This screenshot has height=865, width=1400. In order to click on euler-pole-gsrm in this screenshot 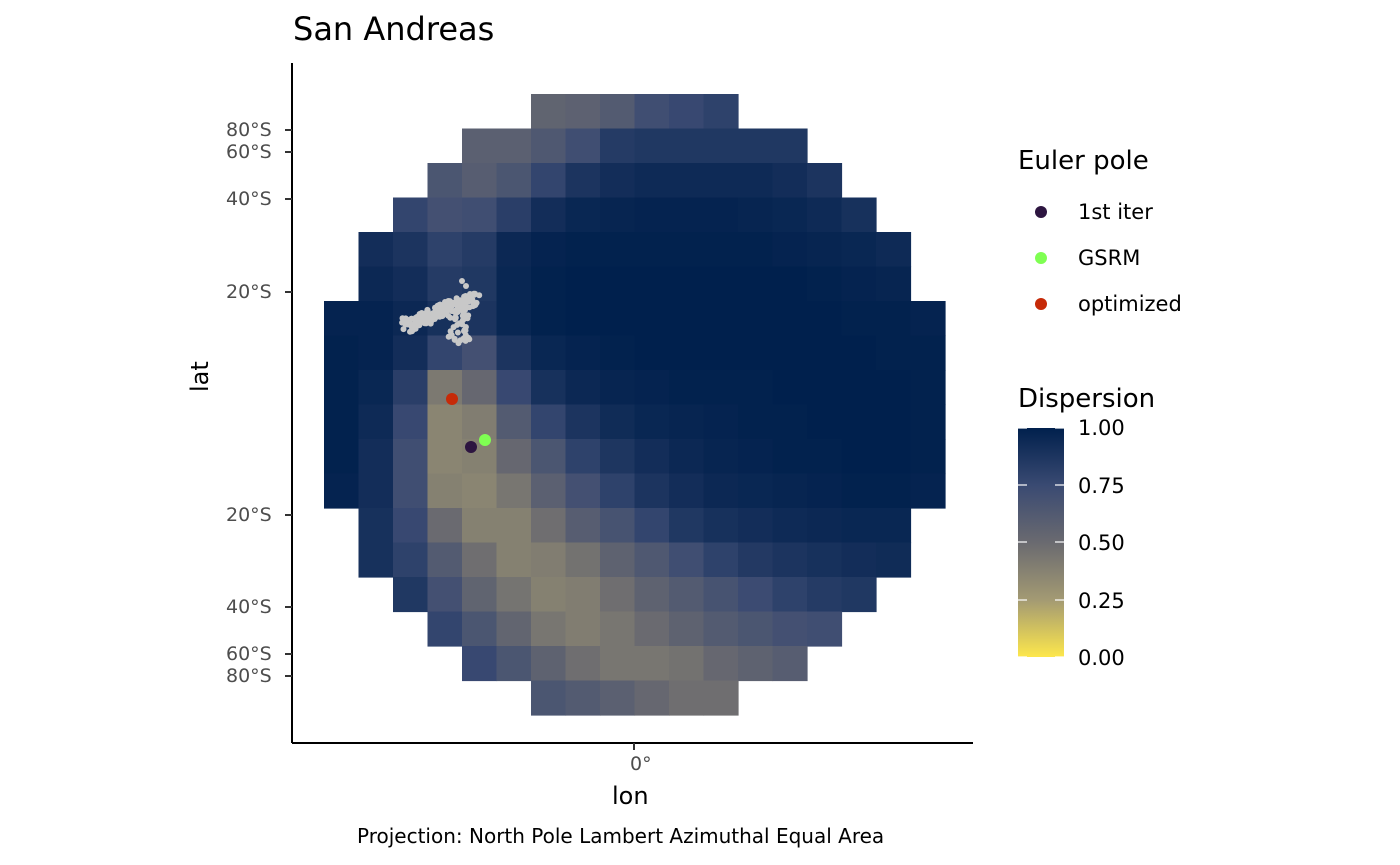, I will do `click(485, 440)`.